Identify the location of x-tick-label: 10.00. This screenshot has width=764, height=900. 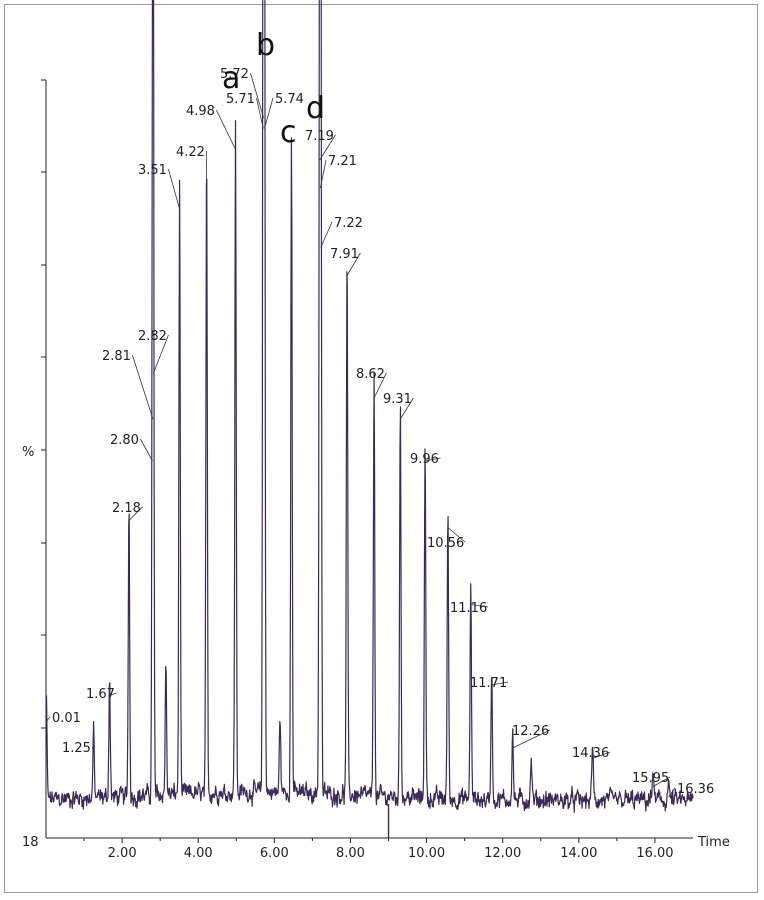
(426, 853).